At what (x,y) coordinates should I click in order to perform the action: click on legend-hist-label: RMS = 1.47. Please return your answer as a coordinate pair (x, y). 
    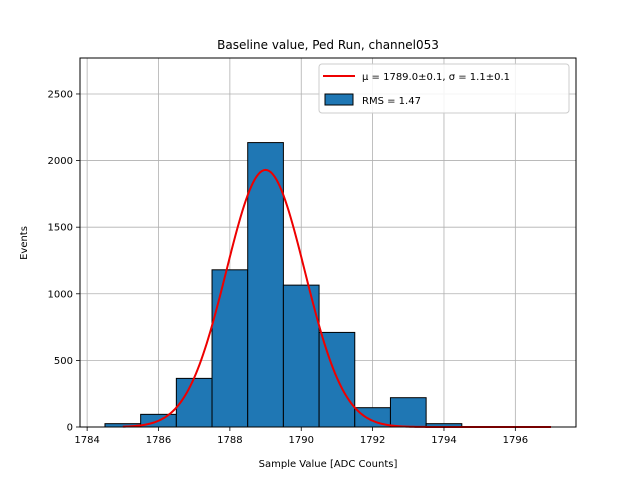
    Looking at the image, I should click on (391, 101).